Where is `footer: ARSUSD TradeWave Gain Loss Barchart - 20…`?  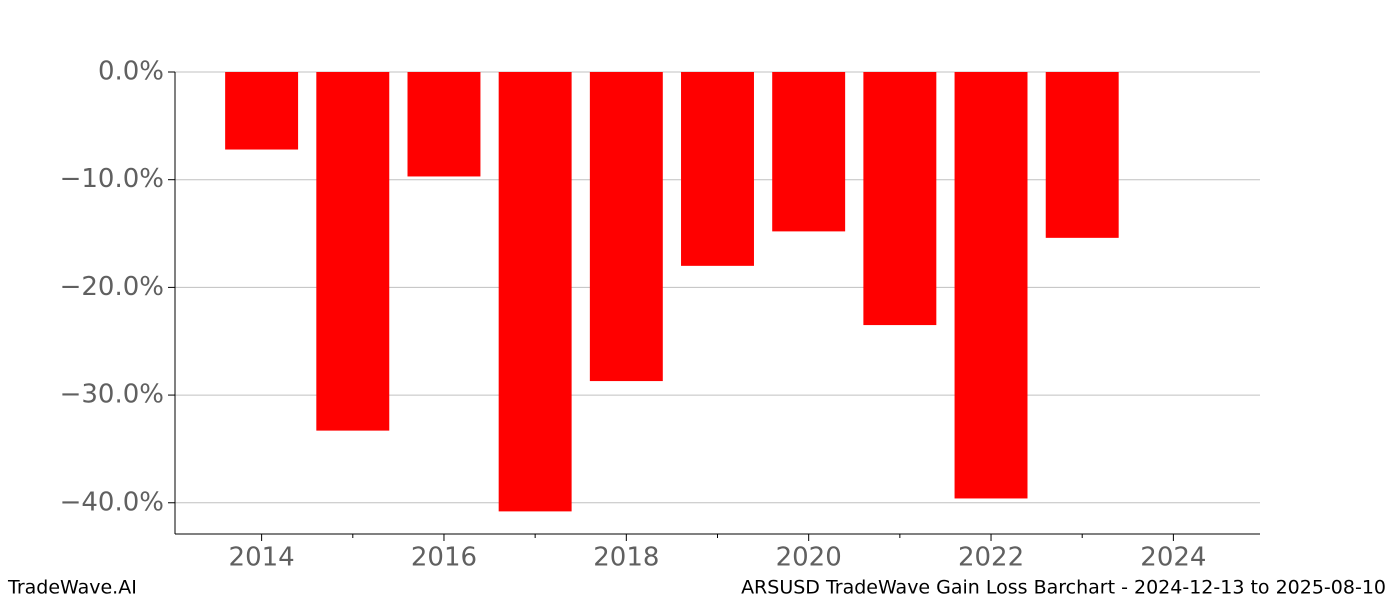 footer: ARSUSD TradeWave Gain Loss Barchart - 20… is located at coordinates (1063, 588).